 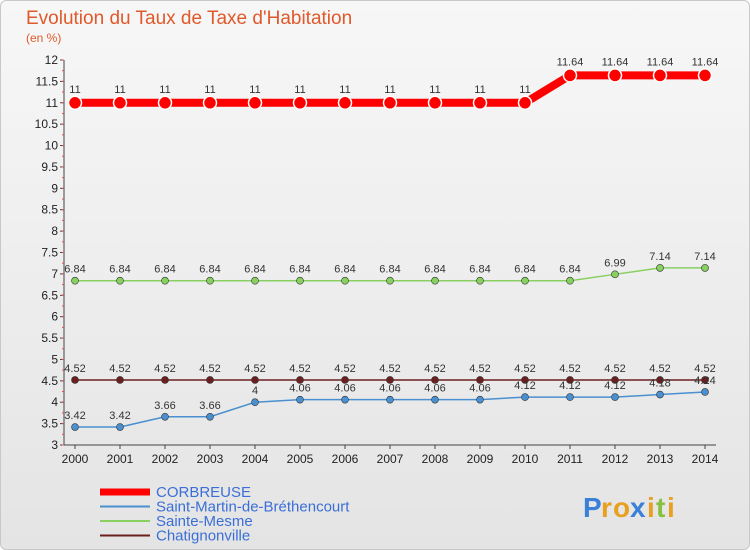 What do you see at coordinates (615, 459) in the screenshot?
I see `x-tick-label: 2012` at bounding box center [615, 459].